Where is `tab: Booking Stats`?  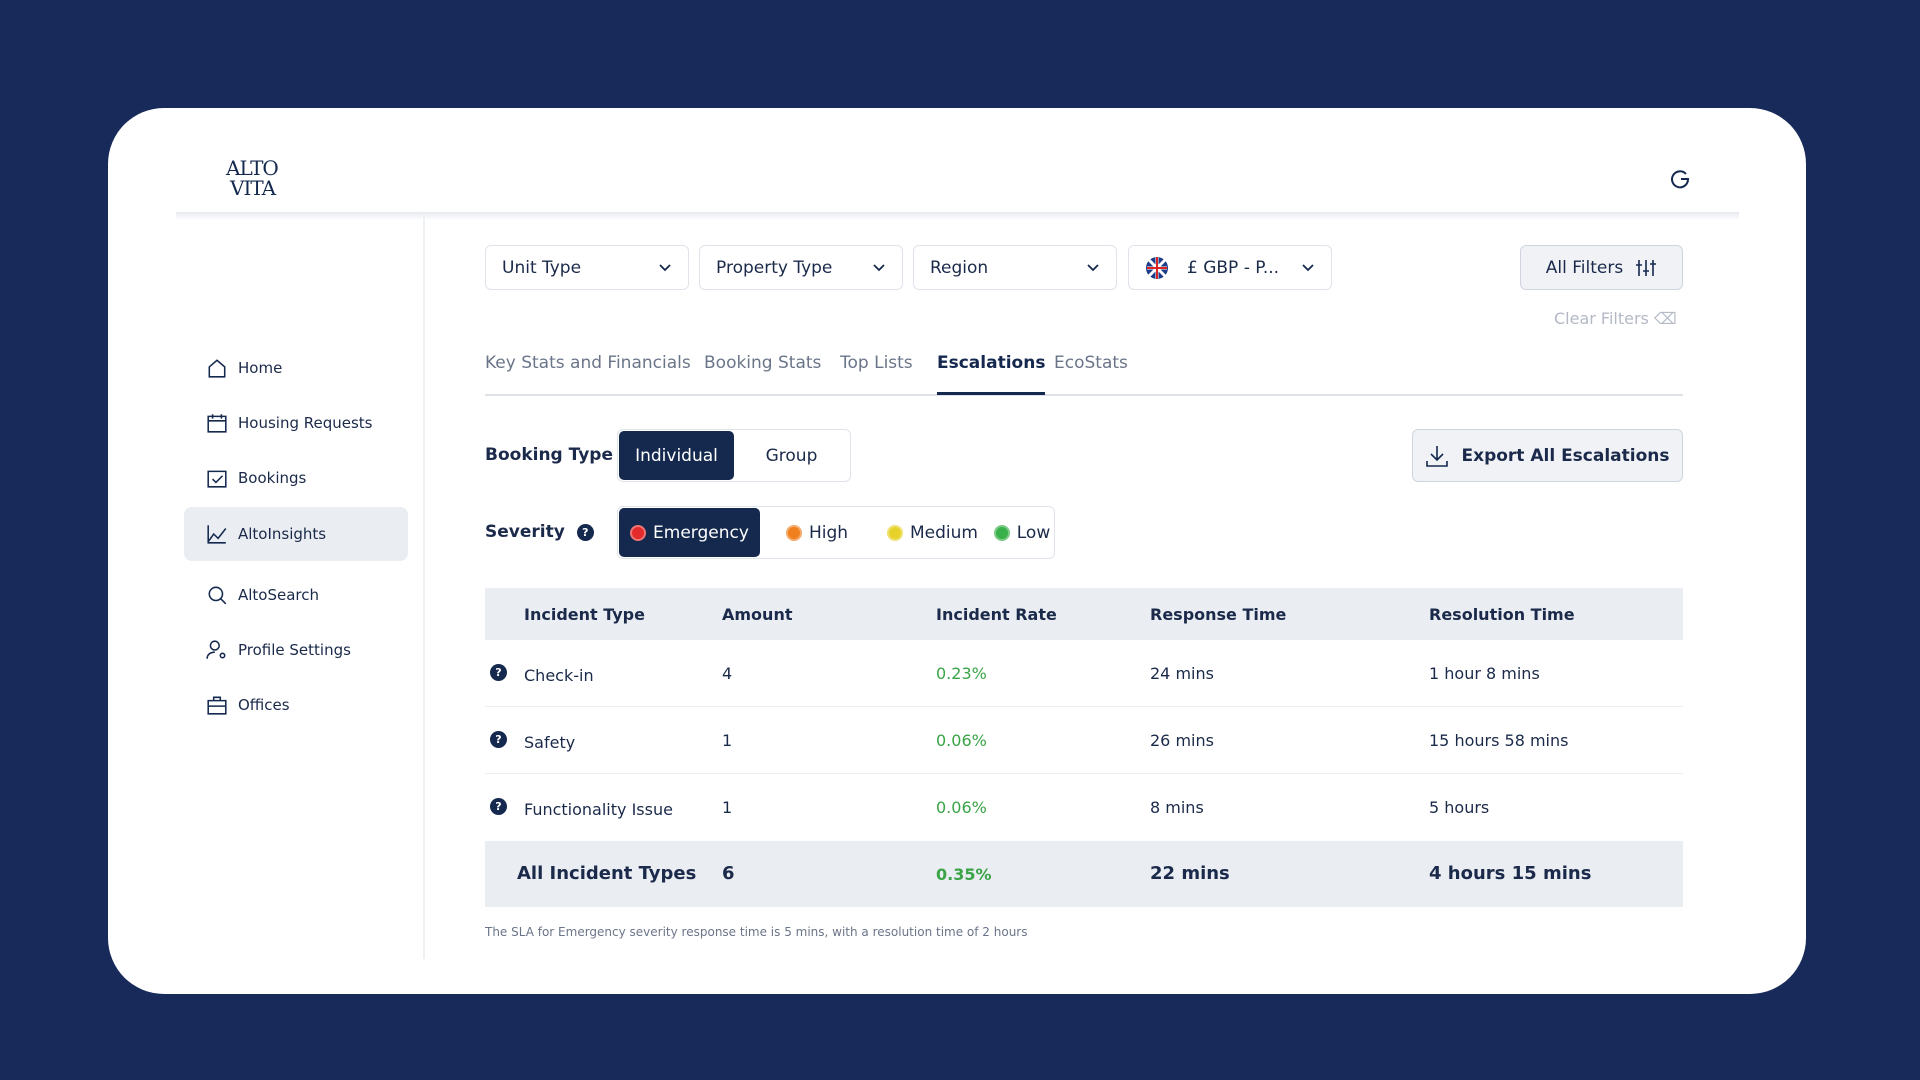 tab: Booking Stats is located at coordinates (763, 363).